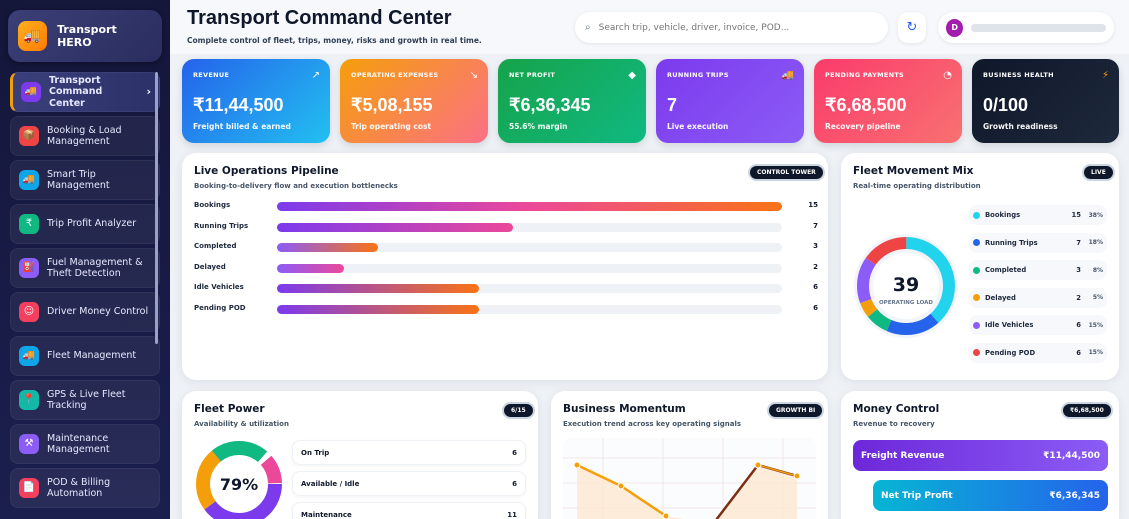  Describe the element at coordinates (1078, 242) in the screenshot. I see `legend-count: 7` at that location.